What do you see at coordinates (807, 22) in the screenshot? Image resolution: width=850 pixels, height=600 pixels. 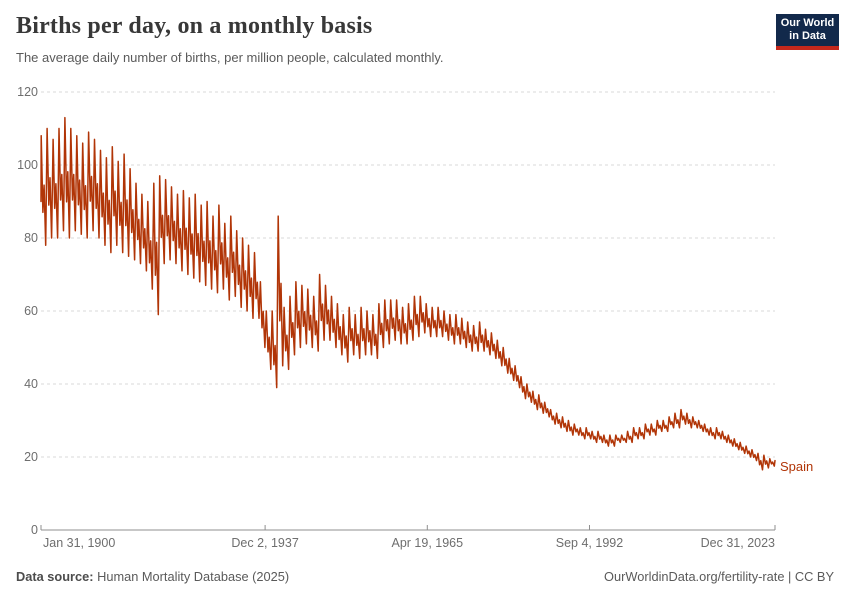 I see `owid-logo-line1: Our World` at bounding box center [807, 22].